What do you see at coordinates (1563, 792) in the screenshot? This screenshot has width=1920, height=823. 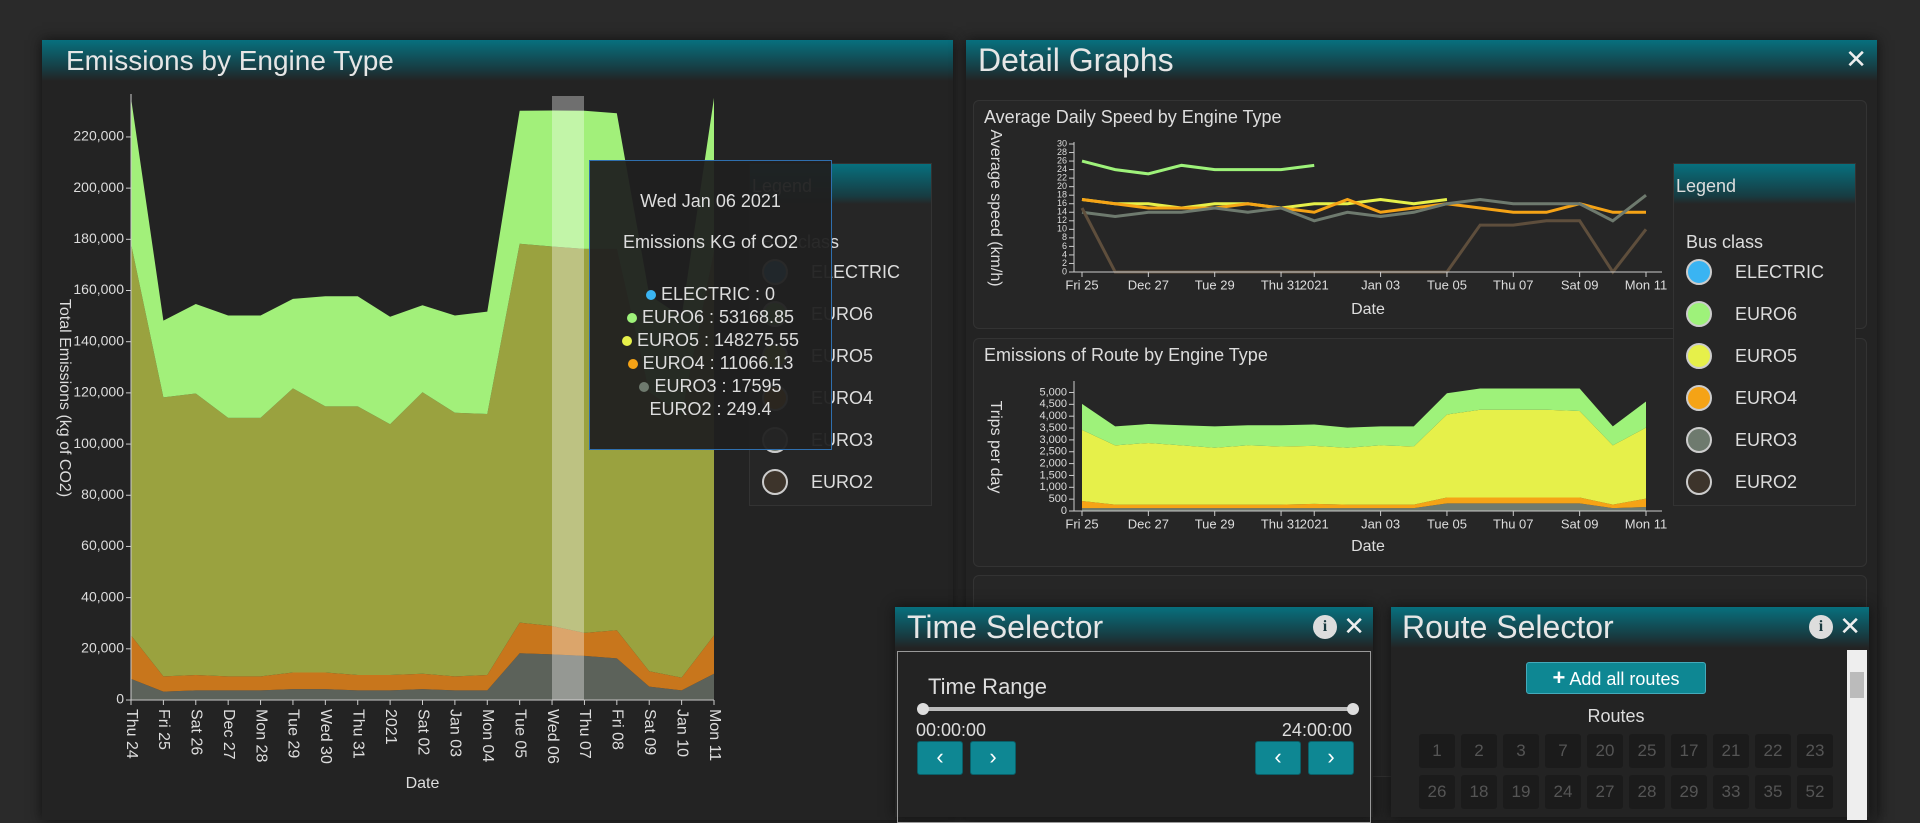 I see `route-button: 24` at bounding box center [1563, 792].